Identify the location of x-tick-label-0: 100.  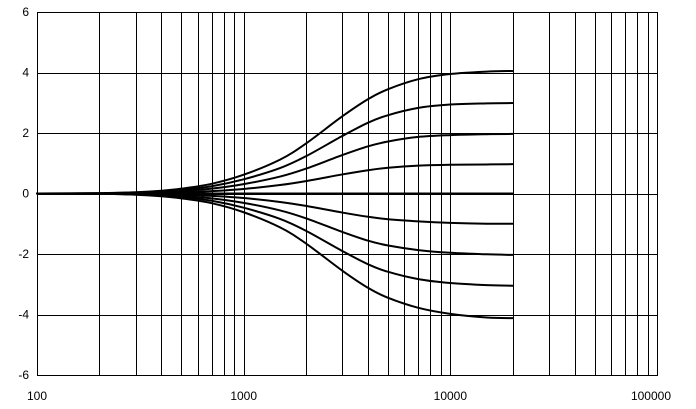
(37, 396).